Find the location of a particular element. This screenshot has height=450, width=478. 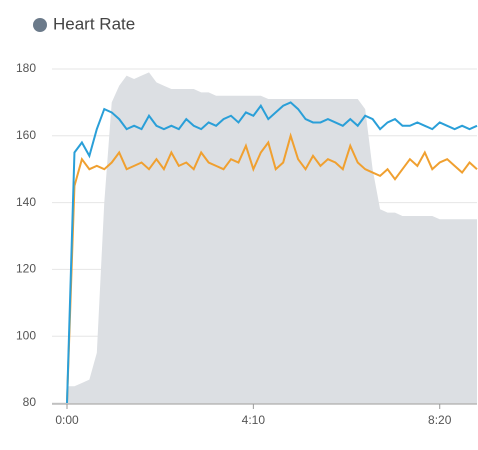

chart-title: Heart Rate is located at coordinates (94, 23).